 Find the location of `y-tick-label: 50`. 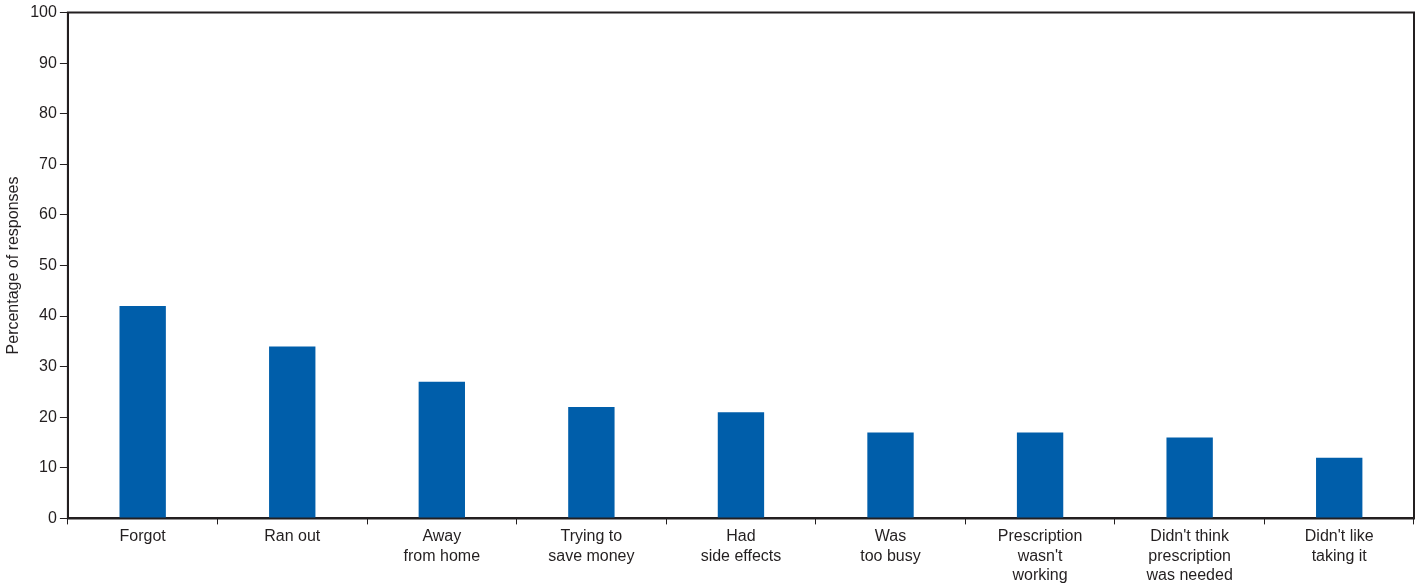

y-tick-label: 50 is located at coordinates (48, 264).